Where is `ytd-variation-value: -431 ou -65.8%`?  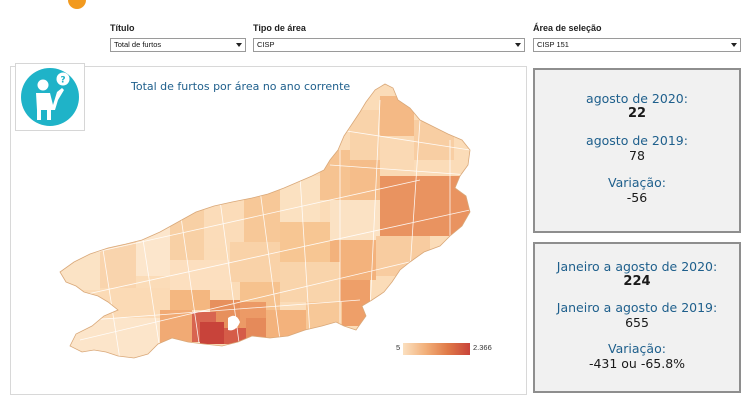 ytd-variation-value: -431 ou -65.8% is located at coordinates (637, 363).